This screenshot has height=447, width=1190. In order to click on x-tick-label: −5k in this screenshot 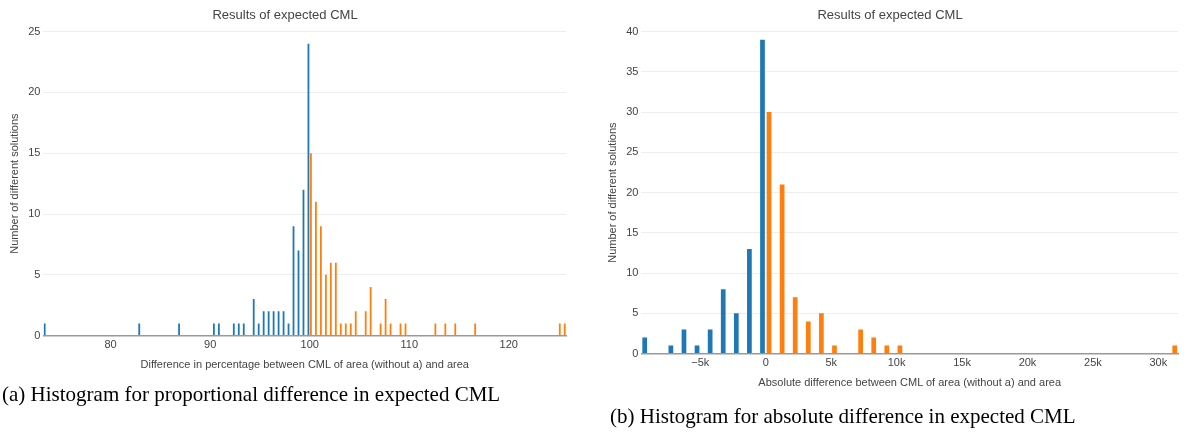, I will do `click(700, 362)`.